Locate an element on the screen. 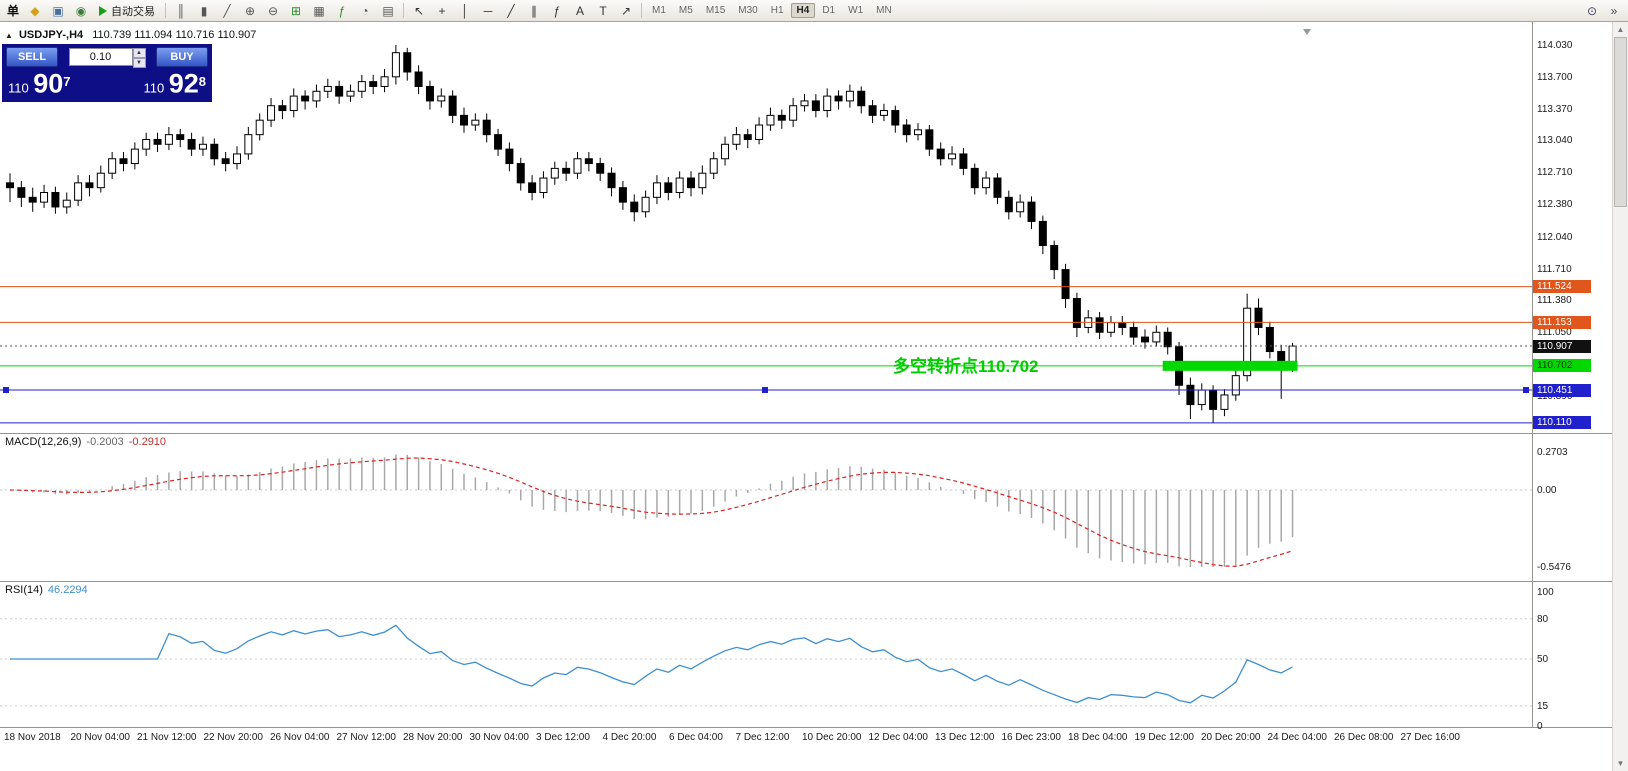  time-axis-label: 26 Dec 08:00 is located at coordinates (1364, 737).